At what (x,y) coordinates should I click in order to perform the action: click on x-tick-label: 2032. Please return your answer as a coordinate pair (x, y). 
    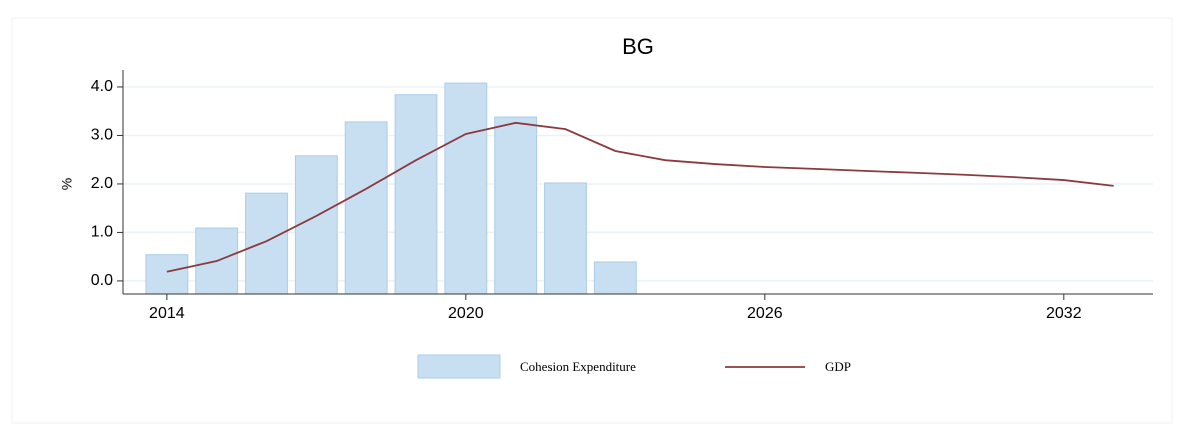
    Looking at the image, I should click on (1064, 313).